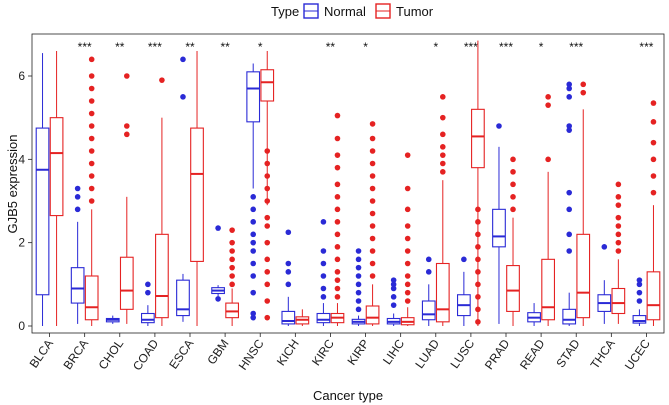  Describe the element at coordinates (603, 354) in the screenshot. I see `x-tick-label: THCA` at that location.